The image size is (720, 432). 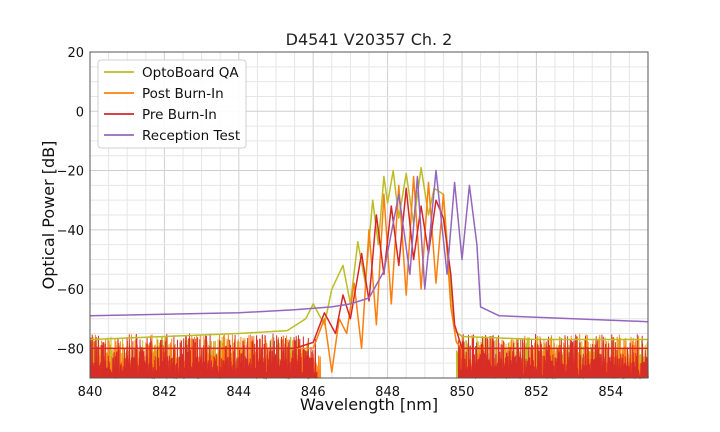 I want to click on y-tick-label: −80, so click(x=70, y=349).